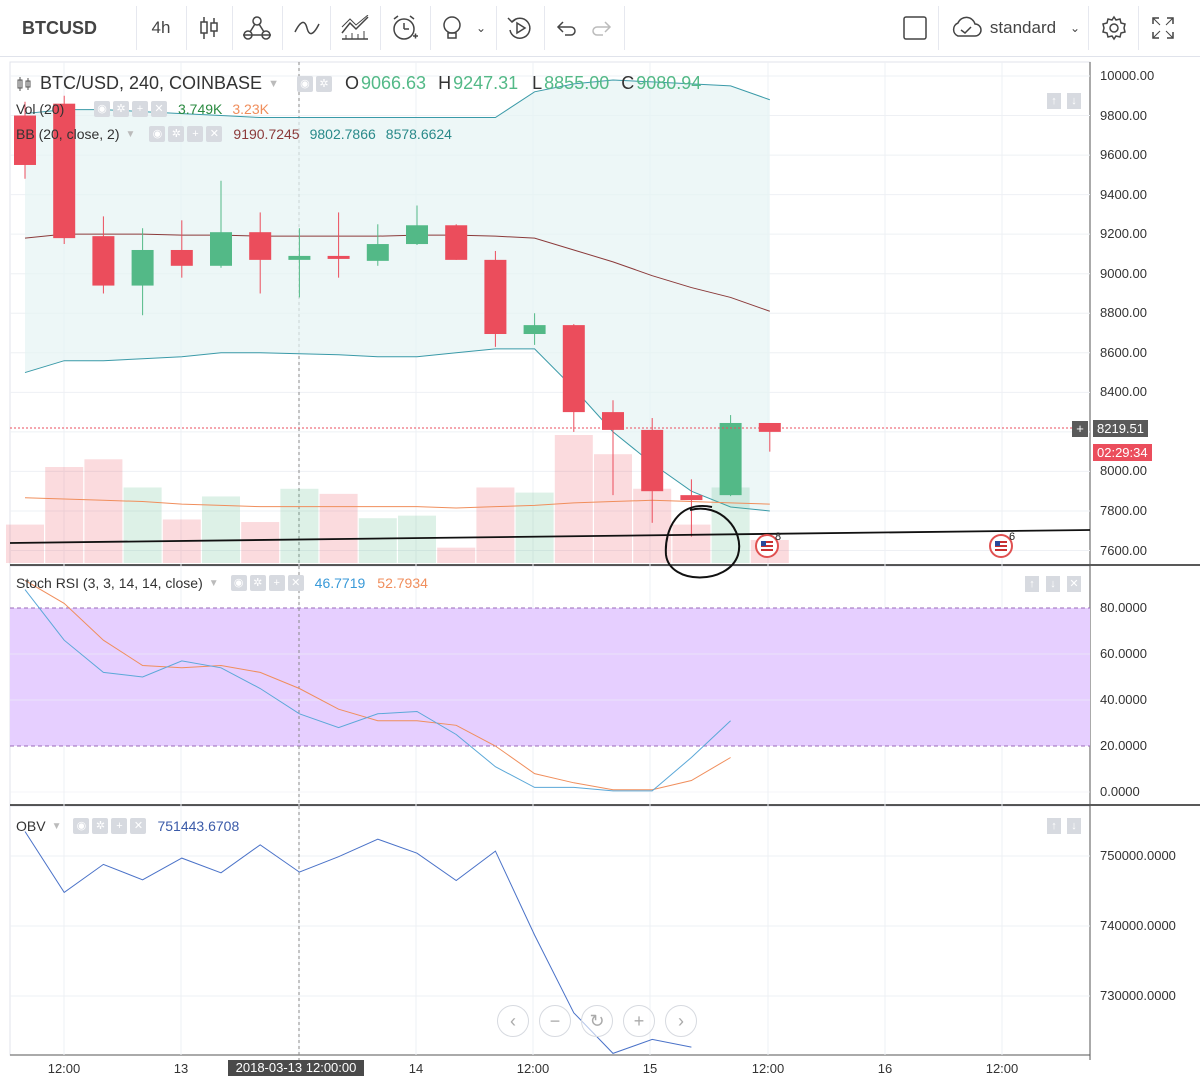 This screenshot has width=1200, height=1076. Describe the element at coordinates (161, 27) in the screenshot. I see `interval-button: 4h` at that location.